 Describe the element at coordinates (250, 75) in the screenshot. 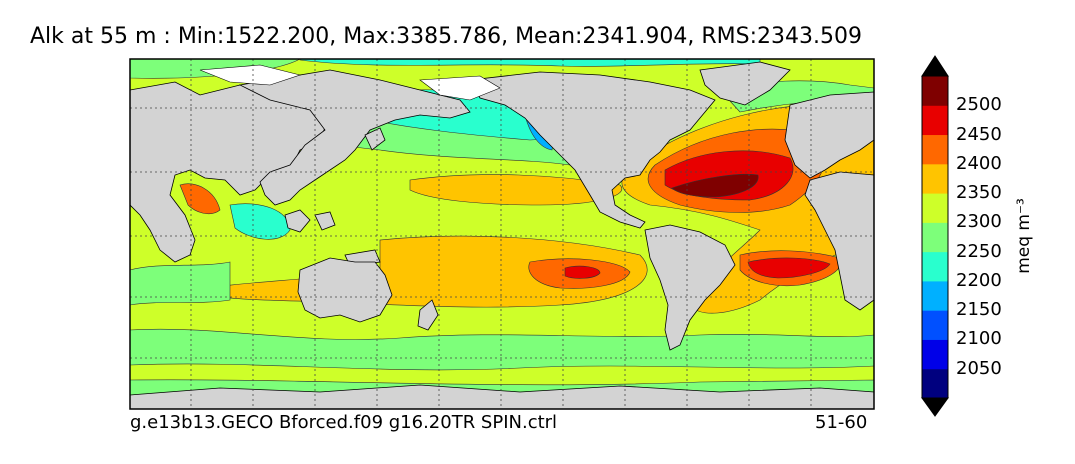

I see `sea-ice` at that location.